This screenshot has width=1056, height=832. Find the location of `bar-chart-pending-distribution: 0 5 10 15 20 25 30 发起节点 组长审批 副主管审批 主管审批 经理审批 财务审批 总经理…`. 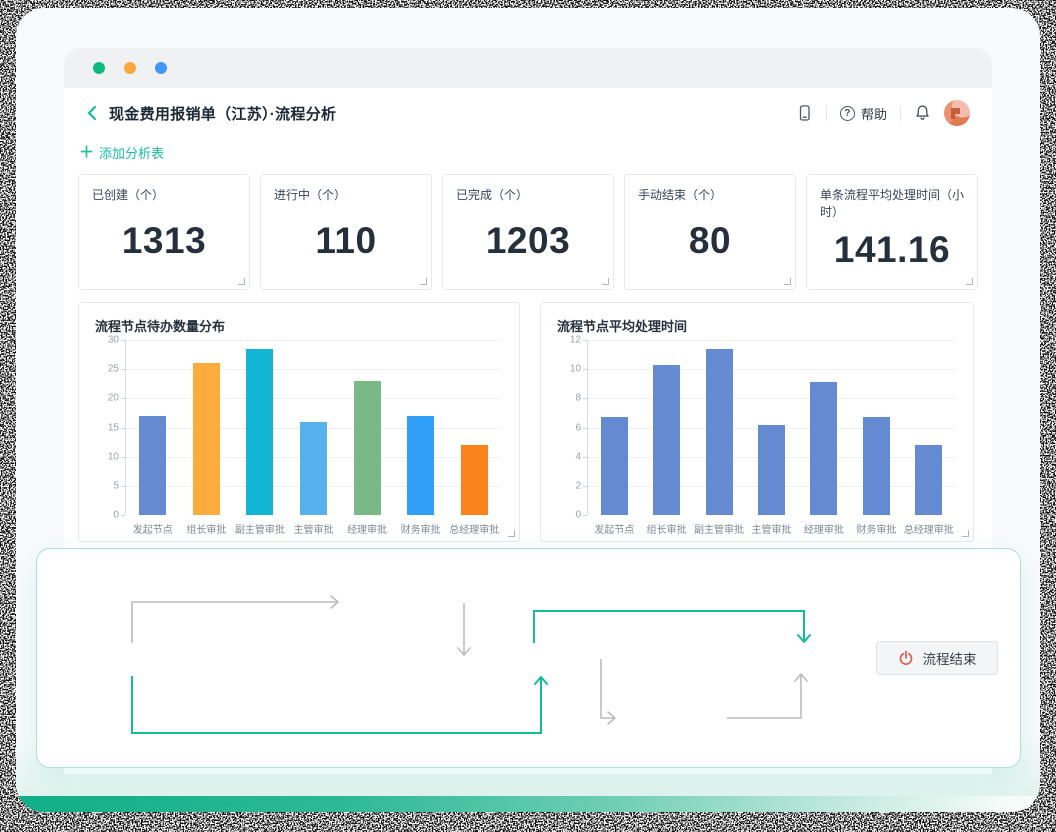

bar-chart-pending-distribution: 0 5 10 15 20 25 30 发起节点 组长审批 副主管审批 主管审批 经理审批 财务审批 总经理… is located at coordinates (304, 435).